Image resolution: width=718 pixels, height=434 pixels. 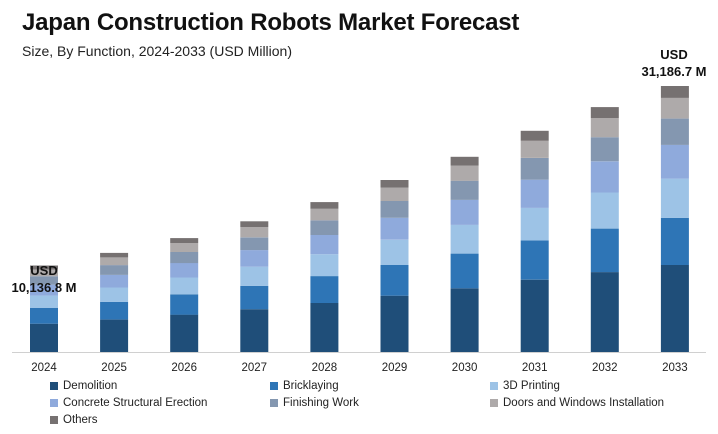 I want to click on legend-label: 3D Printing, so click(x=531, y=386).